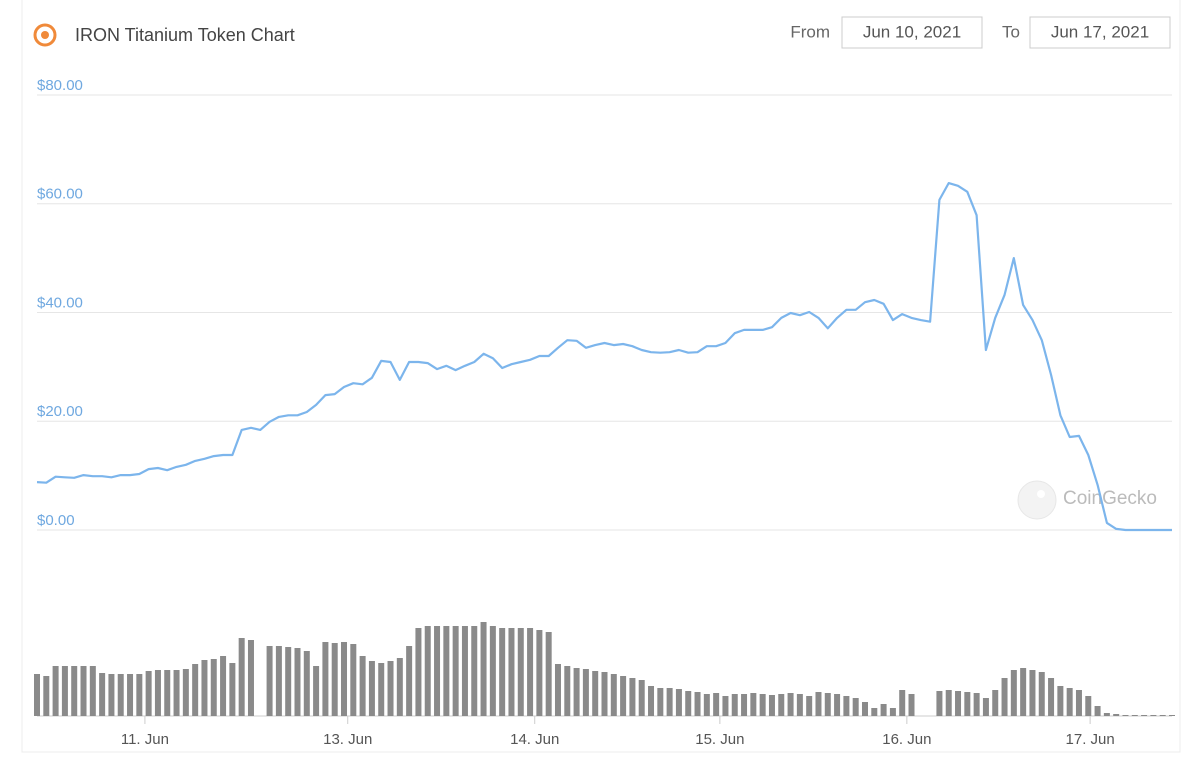 The image size is (1200, 765). I want to click on to-date-input, so click(1100, 32).